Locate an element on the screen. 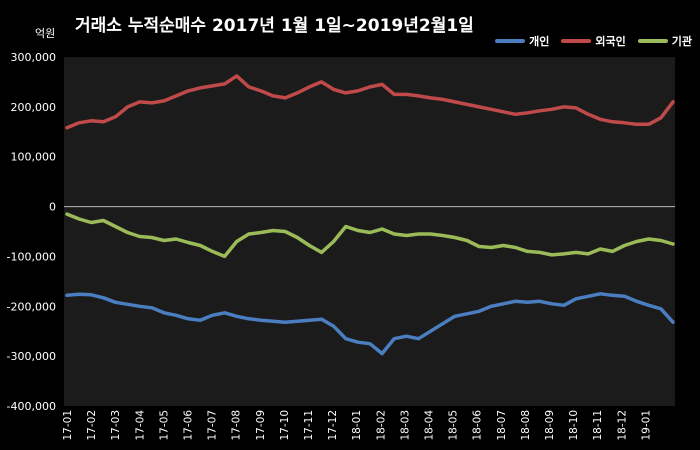 The height and width of the screenshot is (450, 700). x-tick-label: 17-10 is located at coordinates (285, 425).